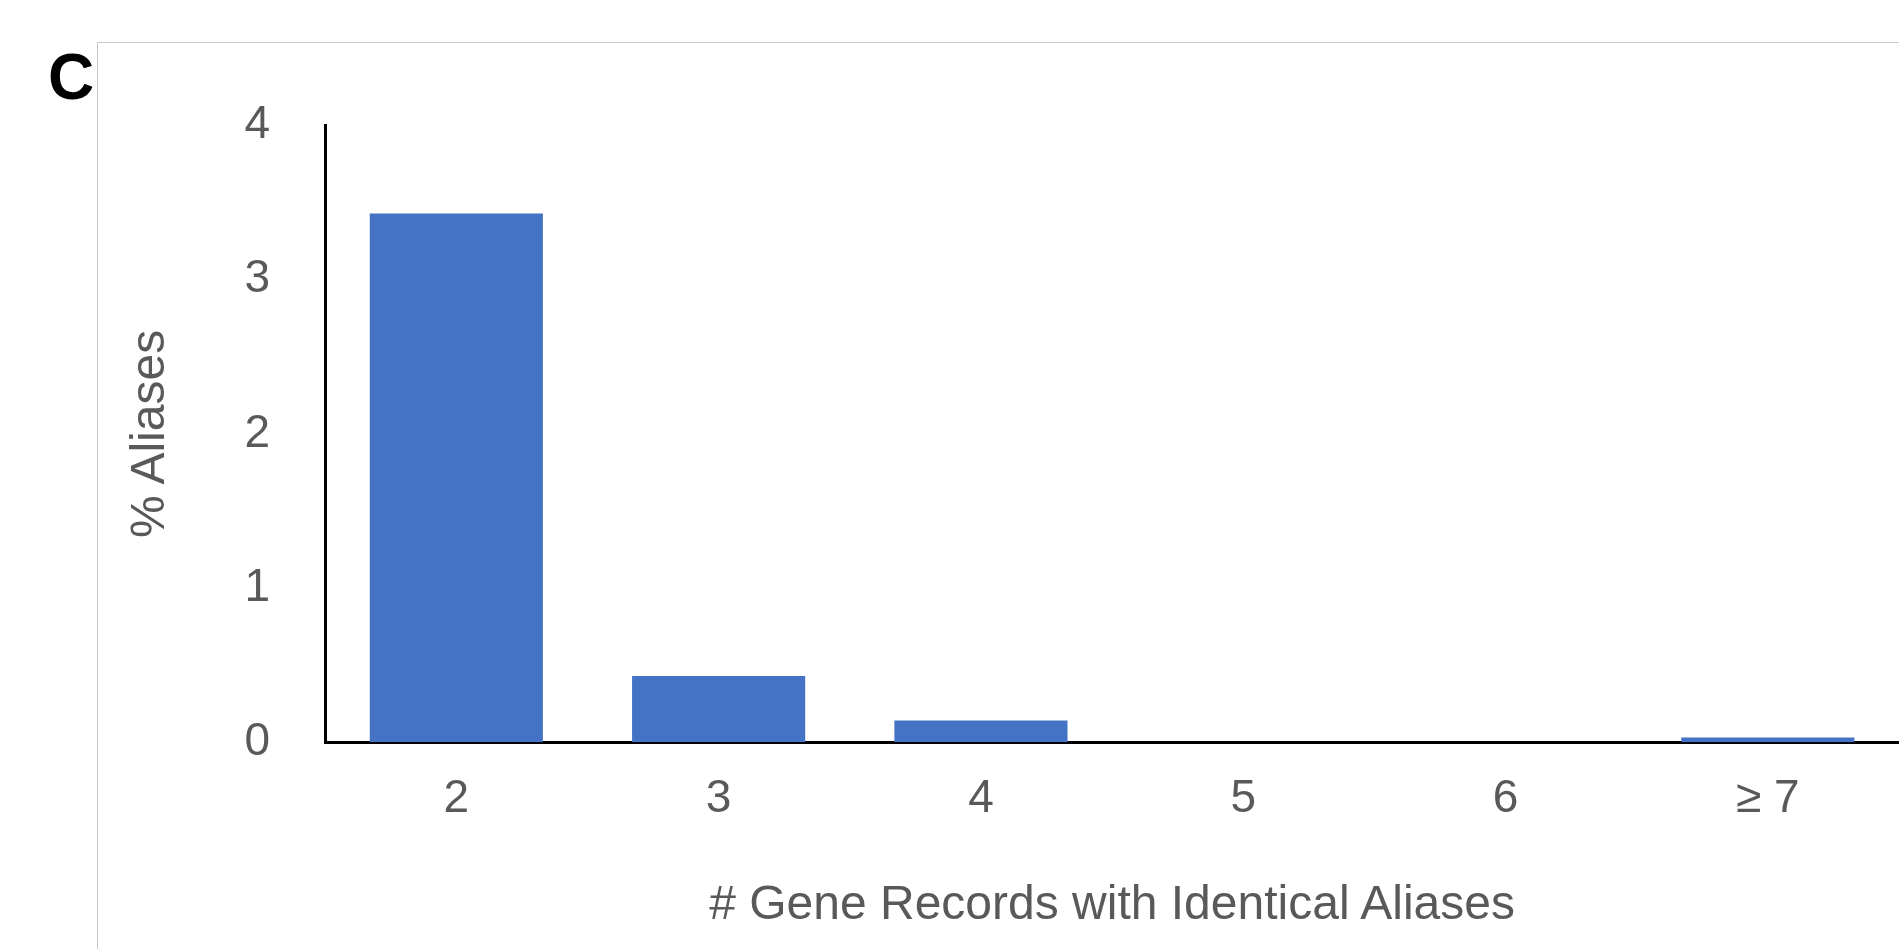  Describe the element at coordinates (257, 276) in the screenshot. I see `y-tick-label: 3` at that location.